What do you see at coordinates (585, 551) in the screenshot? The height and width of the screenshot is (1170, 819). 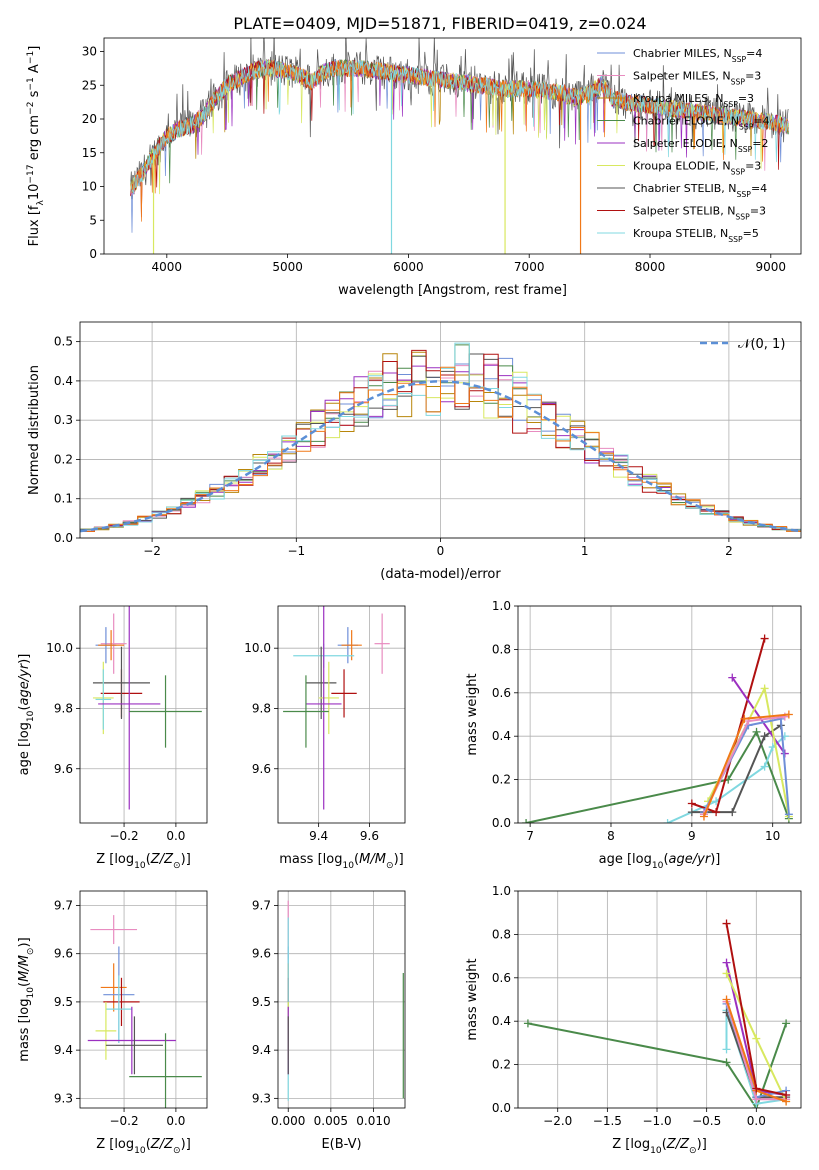 I see `x-tick-label: 1` at bounding box center [585, 551].